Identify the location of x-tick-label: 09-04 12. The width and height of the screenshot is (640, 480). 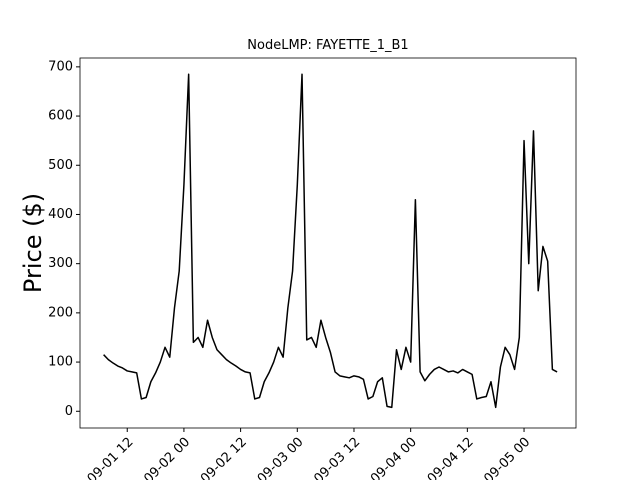
(451, 457).